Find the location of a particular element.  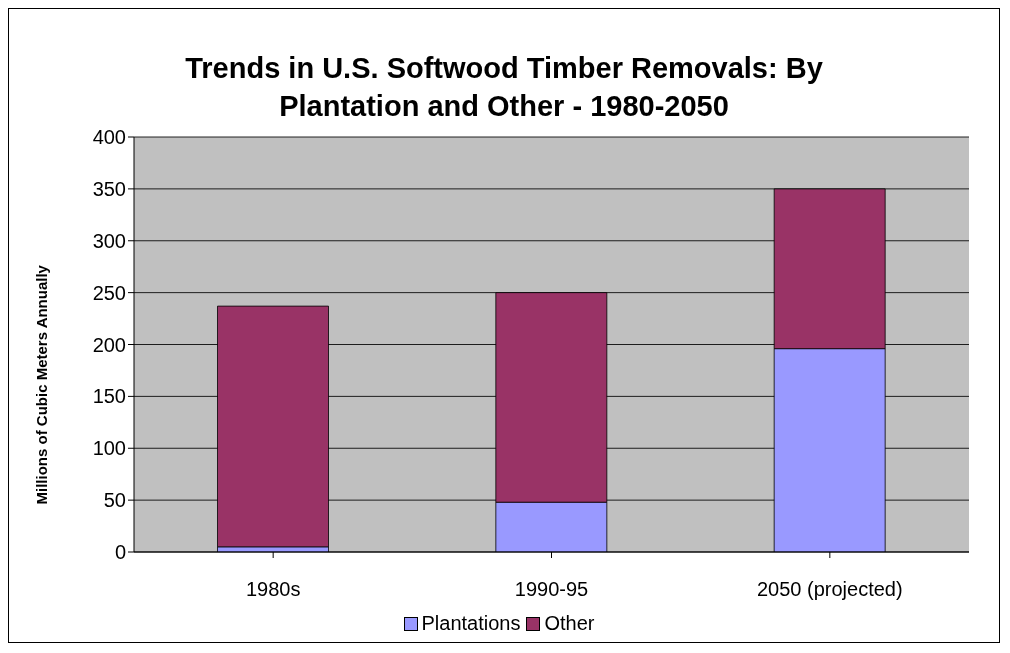

legend-label: Other is located at coordinates (569, 623).